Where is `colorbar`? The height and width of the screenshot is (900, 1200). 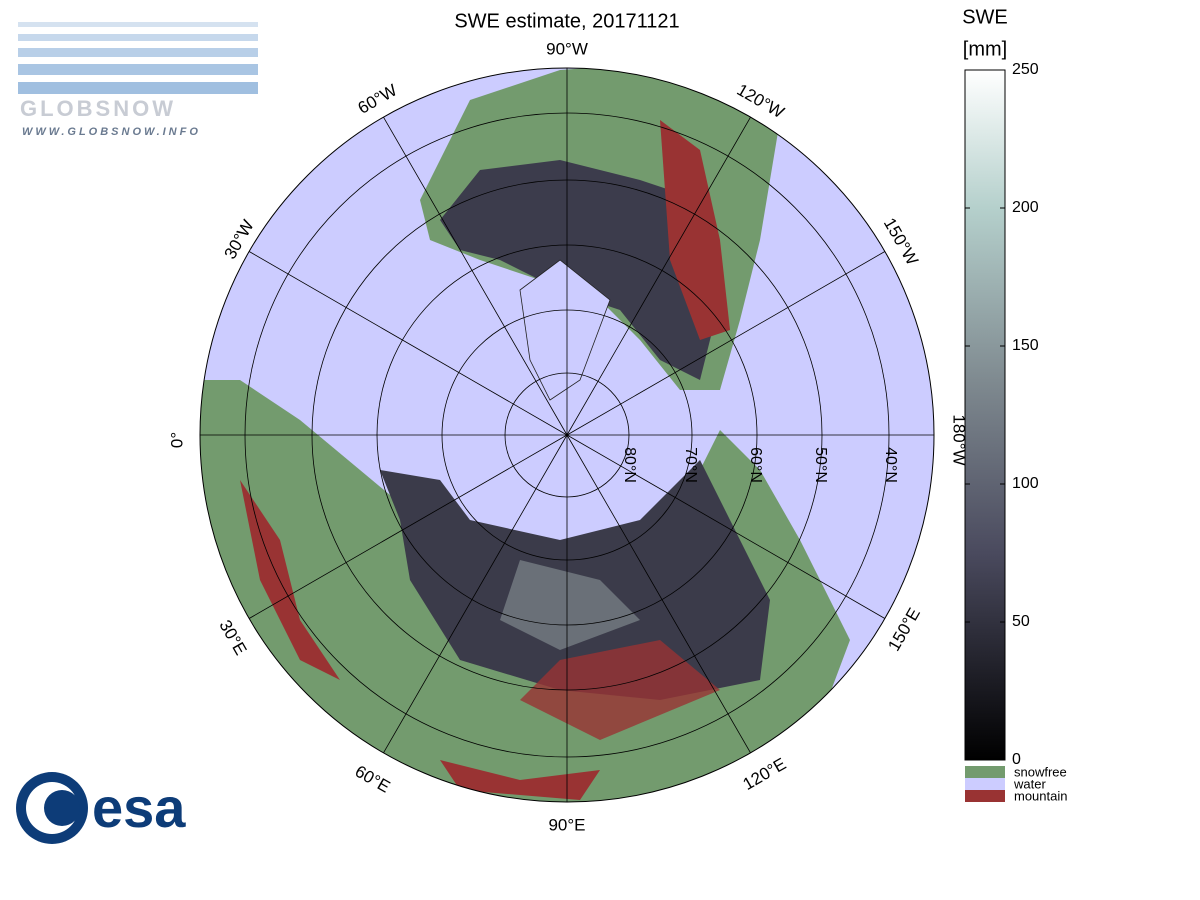 colorbar is located at coordinates (985, 415).